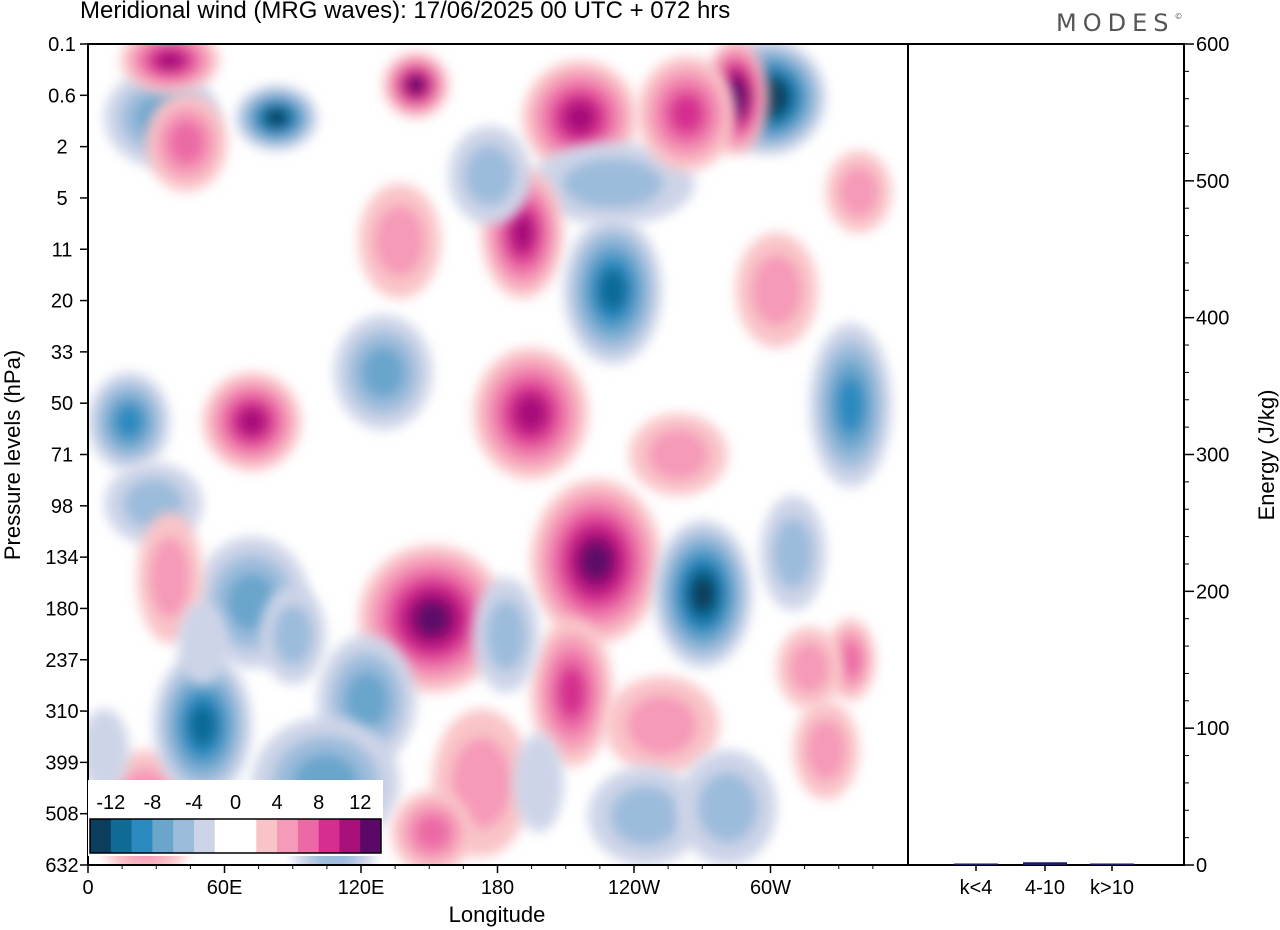 The width and height of the screenshot is (1280, 930). I want to click on y-tick-label: 180, so click(61, 609).